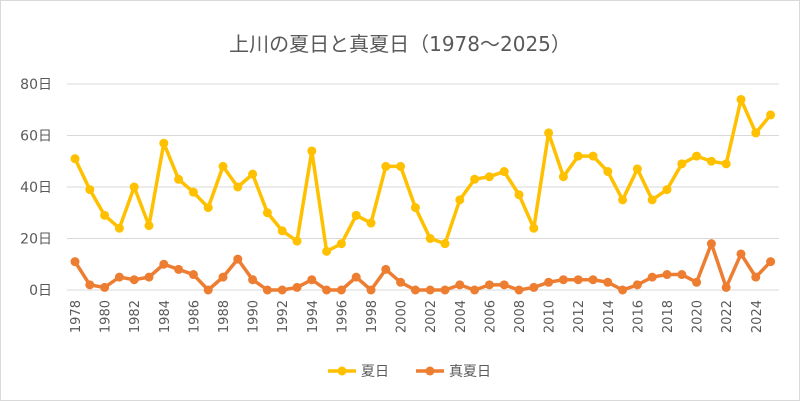 This screenshot has height=401, width=800. What do you see at coordinates (313, 316) in the screenshot?
I see `x-tick-label: 1994` at bounding box center [313, 316].